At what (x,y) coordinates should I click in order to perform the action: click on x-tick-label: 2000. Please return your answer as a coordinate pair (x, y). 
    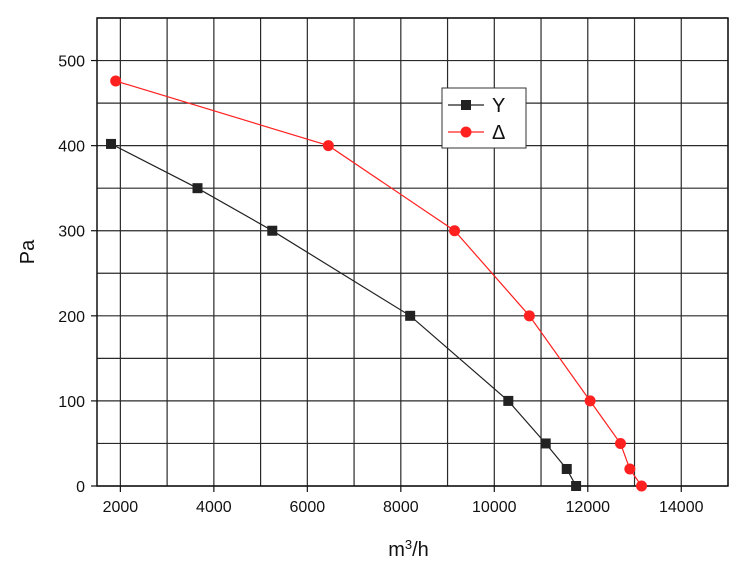
    Looking at the image, I should click on (121, 507).